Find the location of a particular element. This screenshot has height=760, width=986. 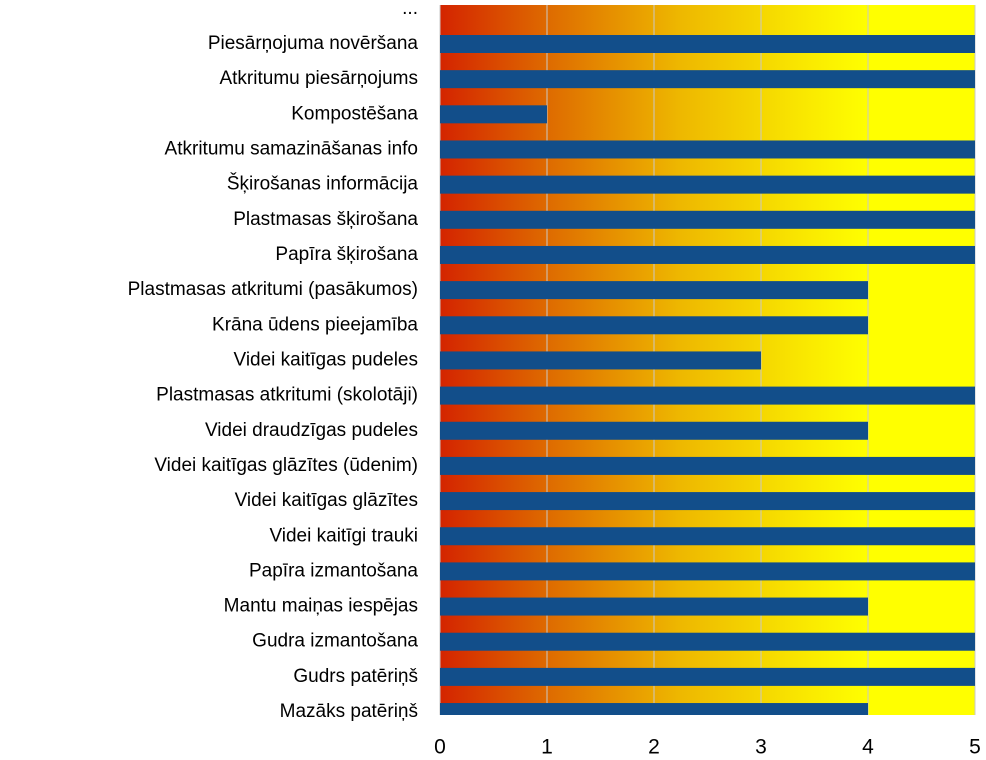

y-tick-label: Videi draudzīgas pudeles is located at coordinates (311, 430).